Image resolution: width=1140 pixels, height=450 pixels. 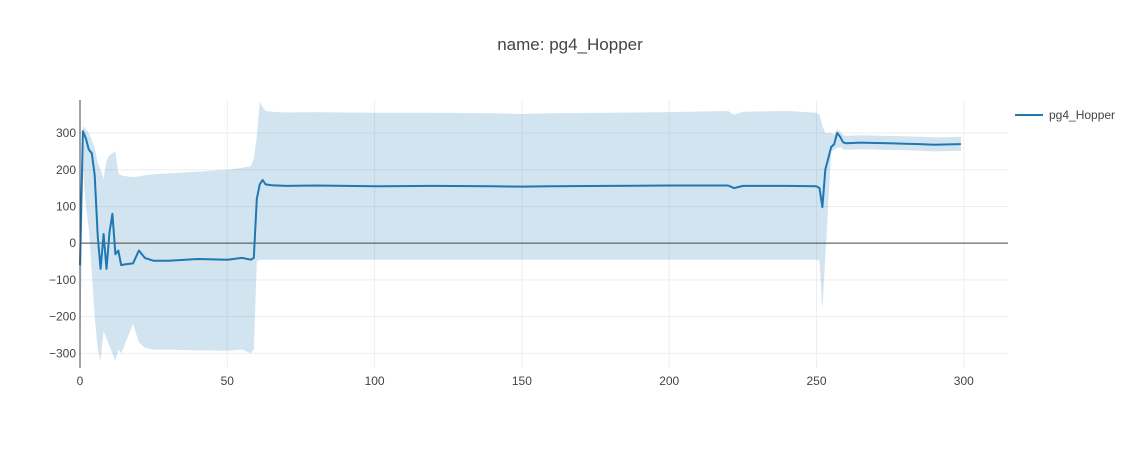 What do you see at coordinates (66, 133) in the screenshot?
I see `y-tick-label: 300` at bounding box center [66, 133].